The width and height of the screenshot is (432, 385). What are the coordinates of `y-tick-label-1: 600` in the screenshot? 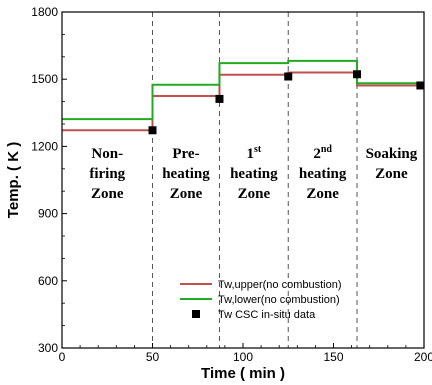 It's located at (48, 281).